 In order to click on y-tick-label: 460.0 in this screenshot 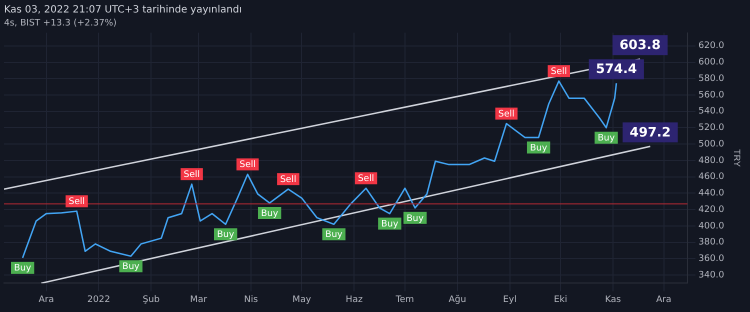, I will do `click(711, 177)`.